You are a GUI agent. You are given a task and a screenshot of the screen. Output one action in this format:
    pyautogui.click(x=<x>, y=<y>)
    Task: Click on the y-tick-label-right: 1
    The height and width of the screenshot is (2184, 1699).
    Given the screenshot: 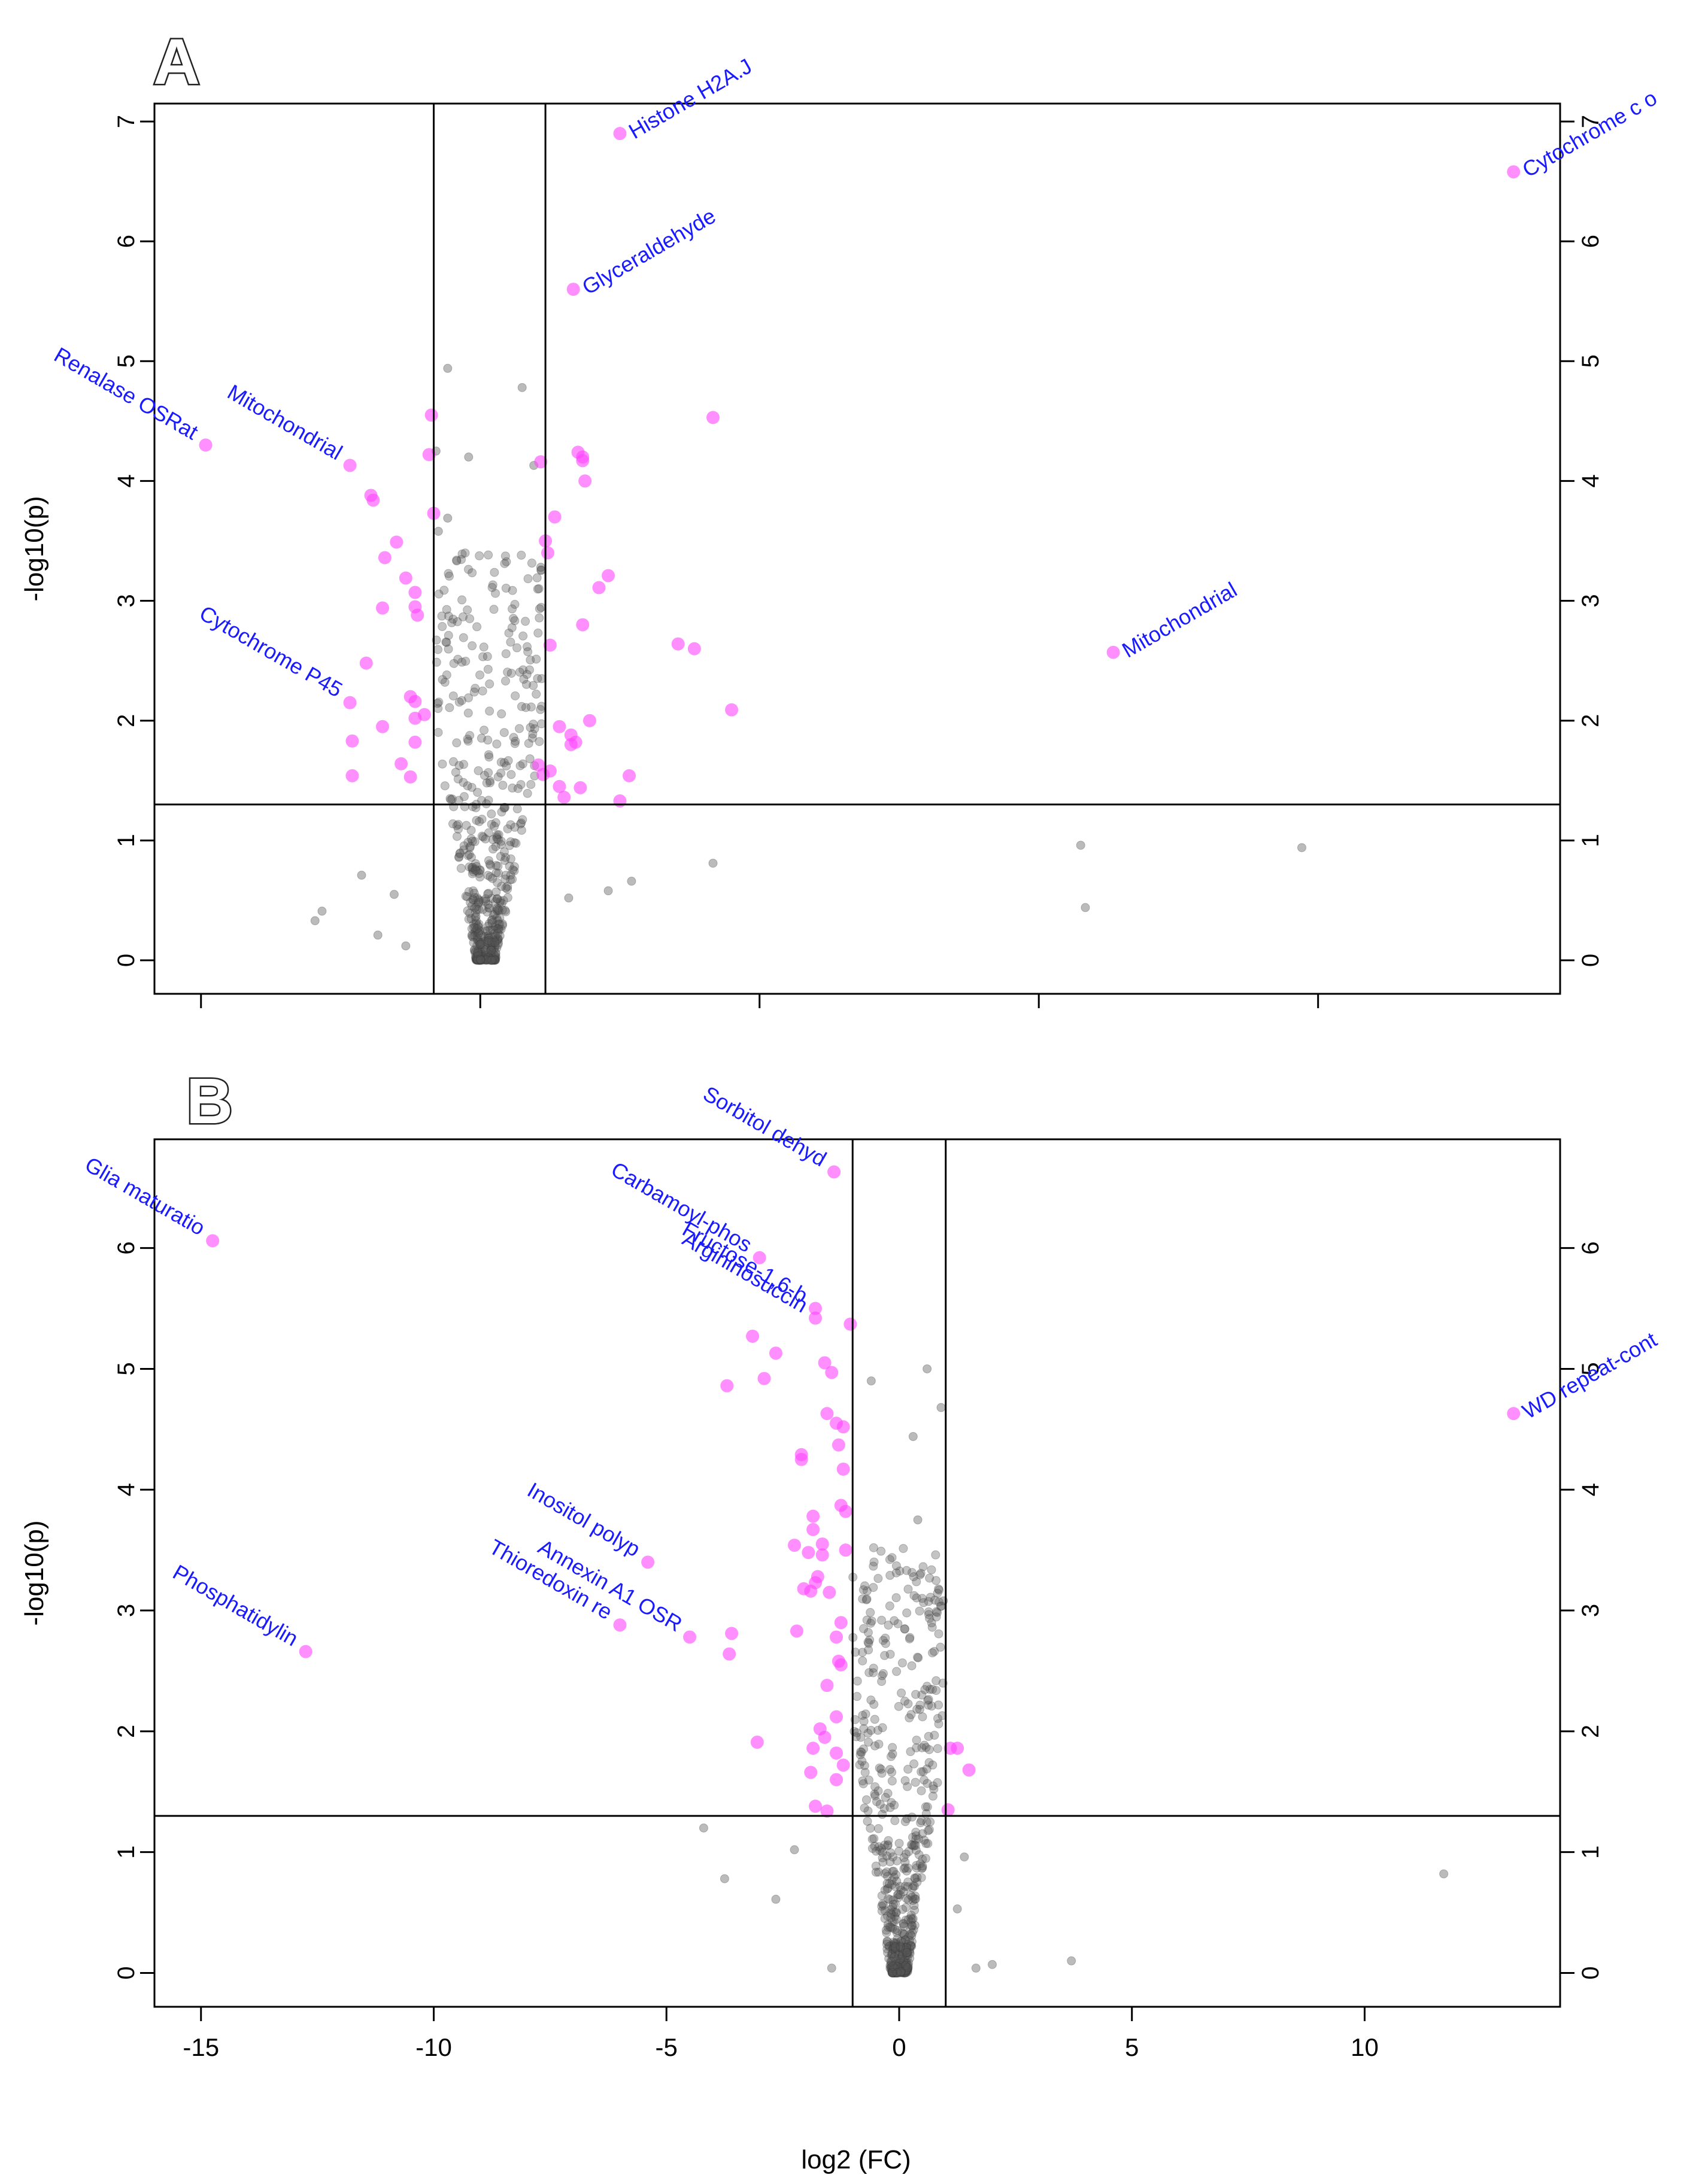 What is the action you would take?
    pyautogui.click(x=1591, y=841)
    